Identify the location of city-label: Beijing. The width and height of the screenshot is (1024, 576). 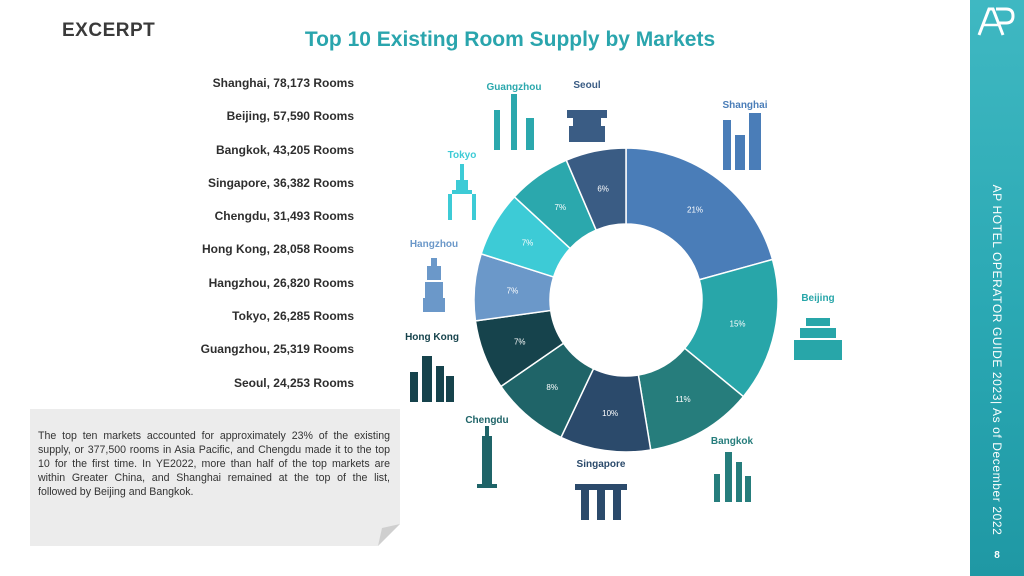
(817, 298).